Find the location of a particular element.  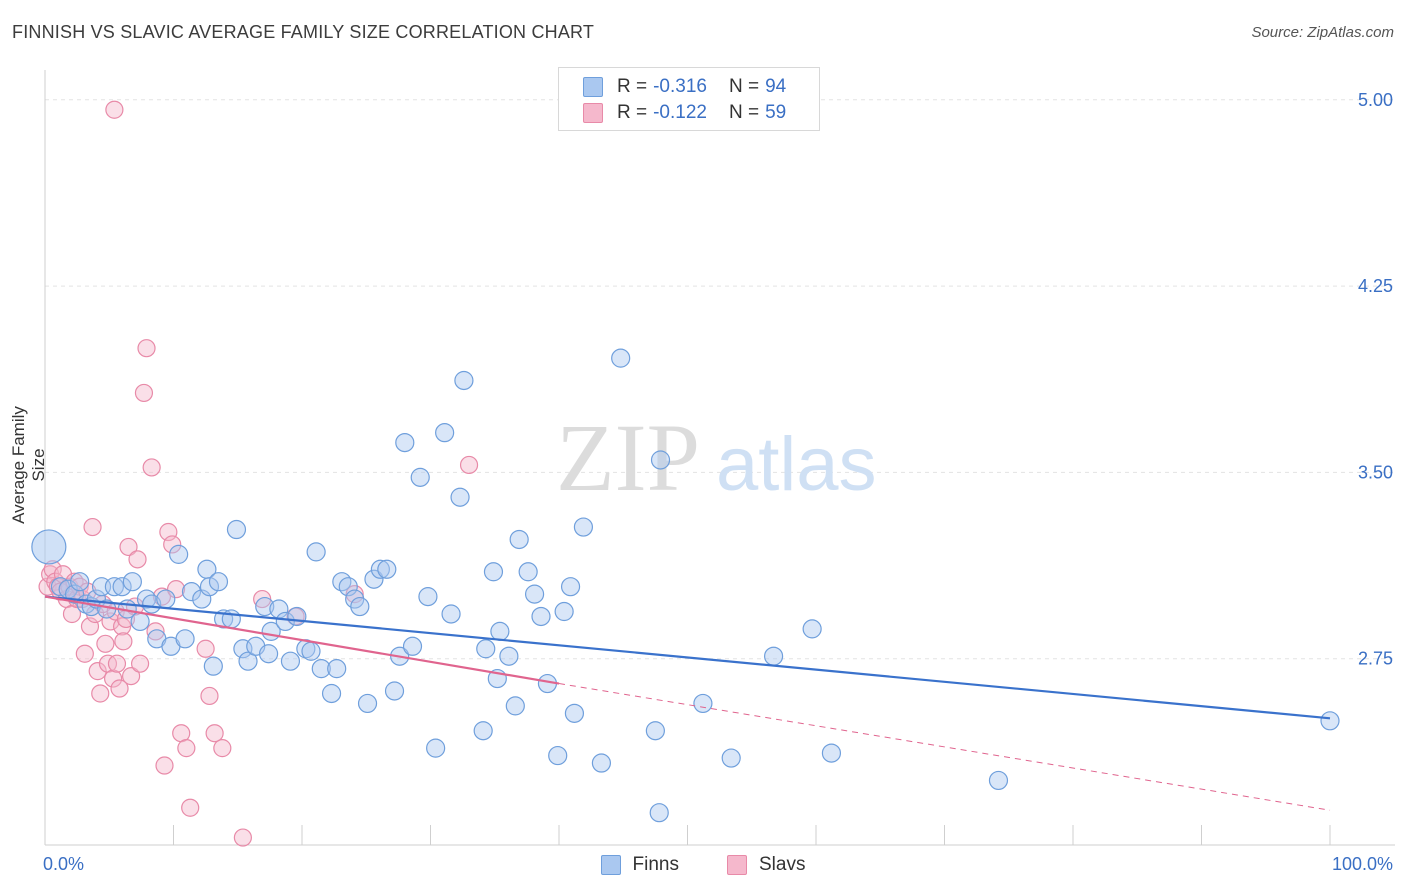

watermark-atlas: atlas is located at coordinates (796, 464).